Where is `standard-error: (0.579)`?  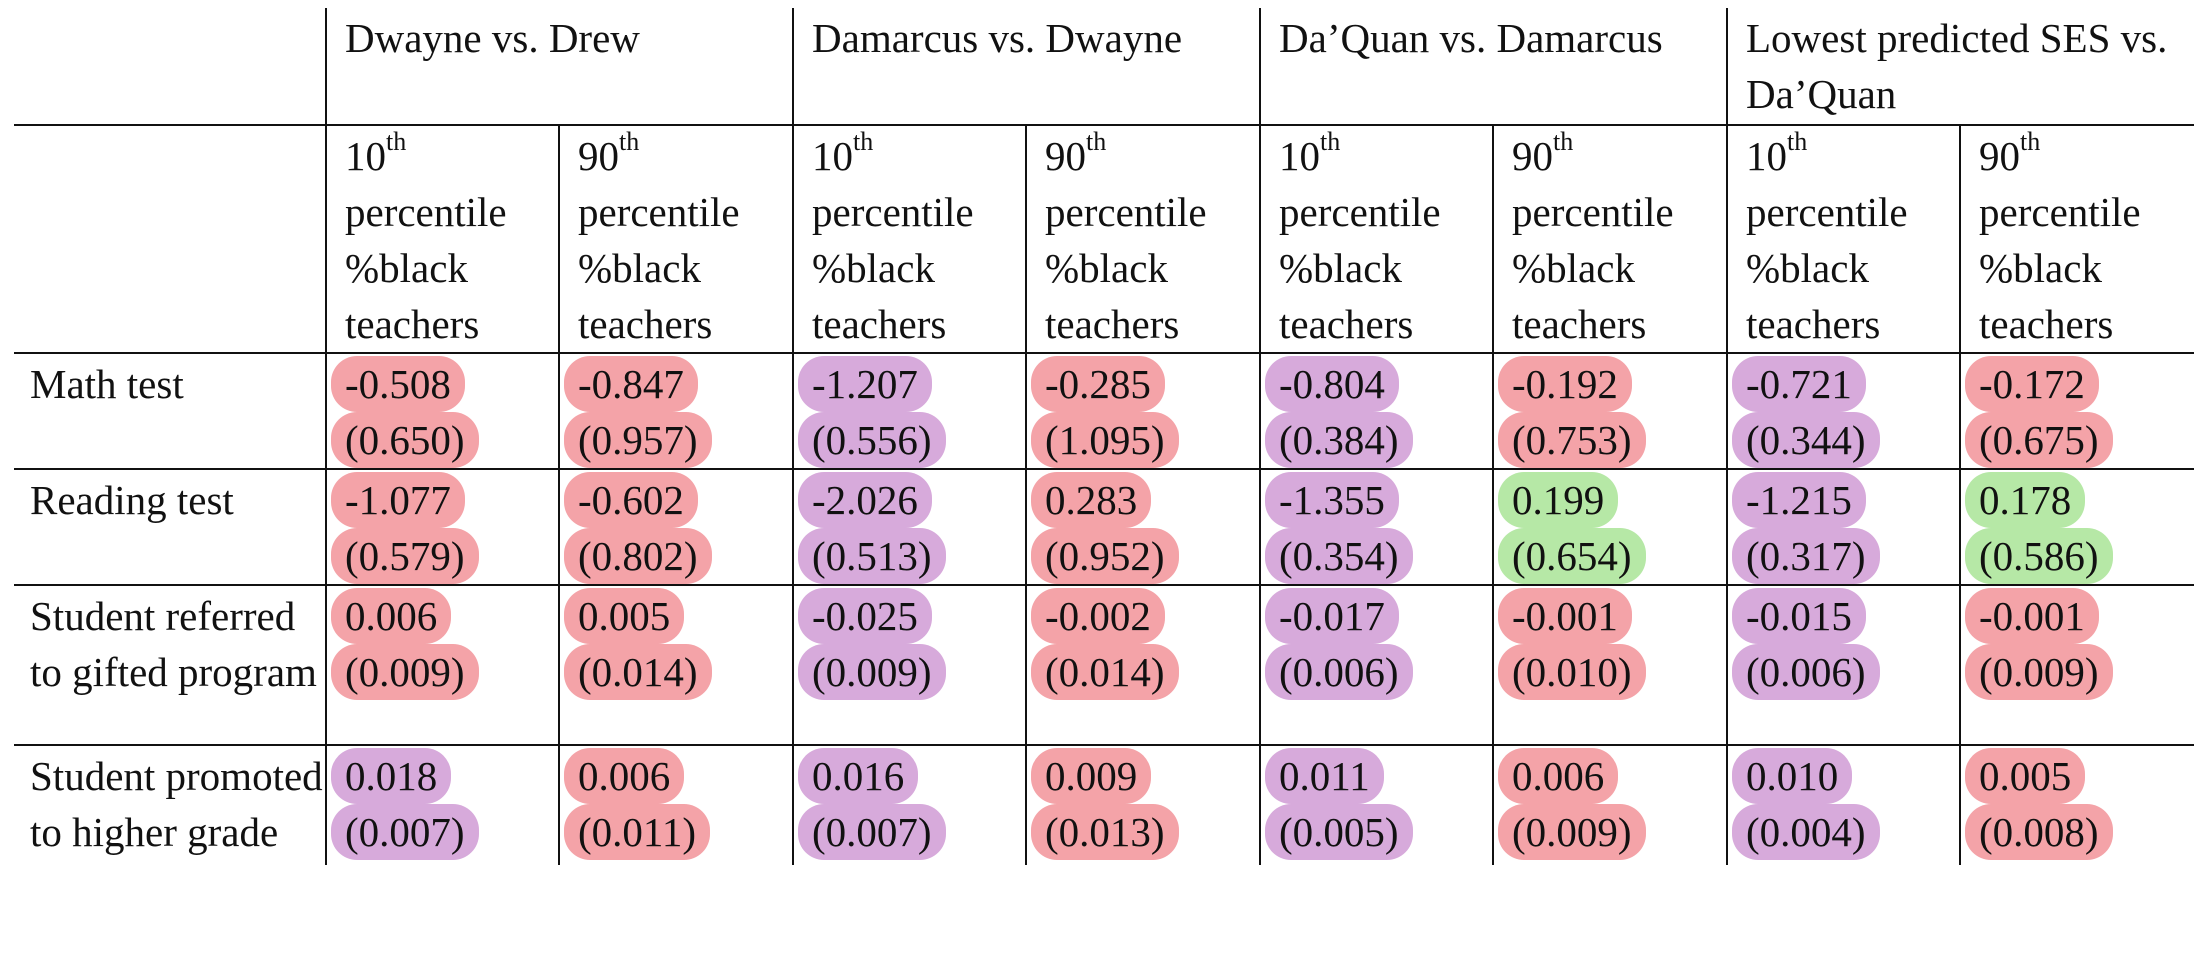
standard-error: (0.579) is located at coordinates (444, 556).